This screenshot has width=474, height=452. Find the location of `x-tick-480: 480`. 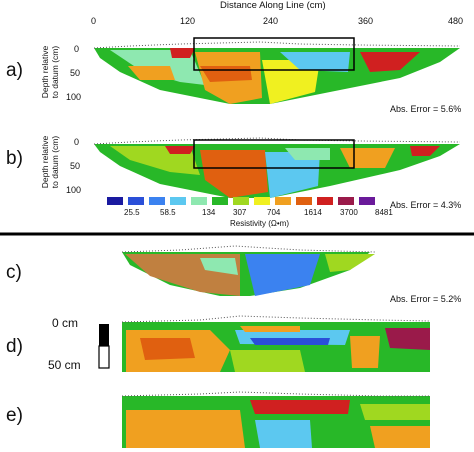

x-tick-480: 480 is located at coordinates (456, 21).